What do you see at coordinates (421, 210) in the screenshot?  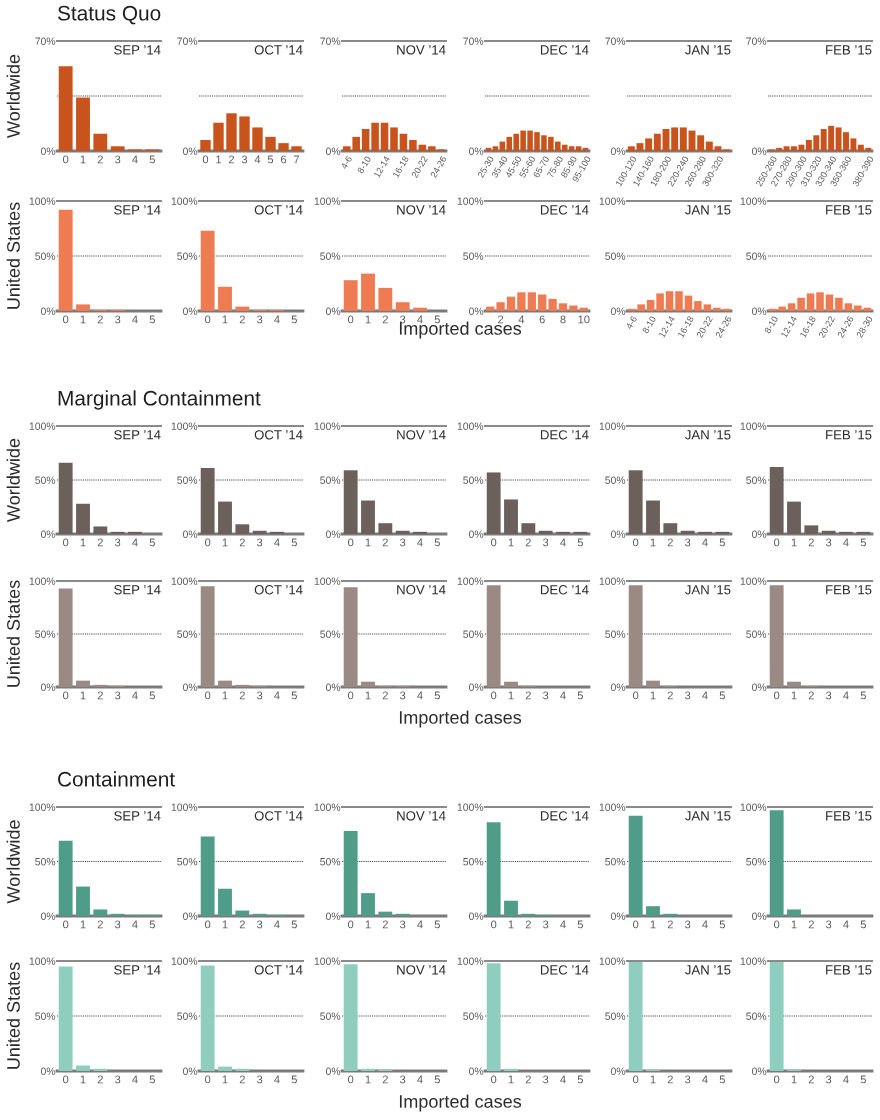 I see `chart-title: NOV ’14` at bounding box center [421, 210].